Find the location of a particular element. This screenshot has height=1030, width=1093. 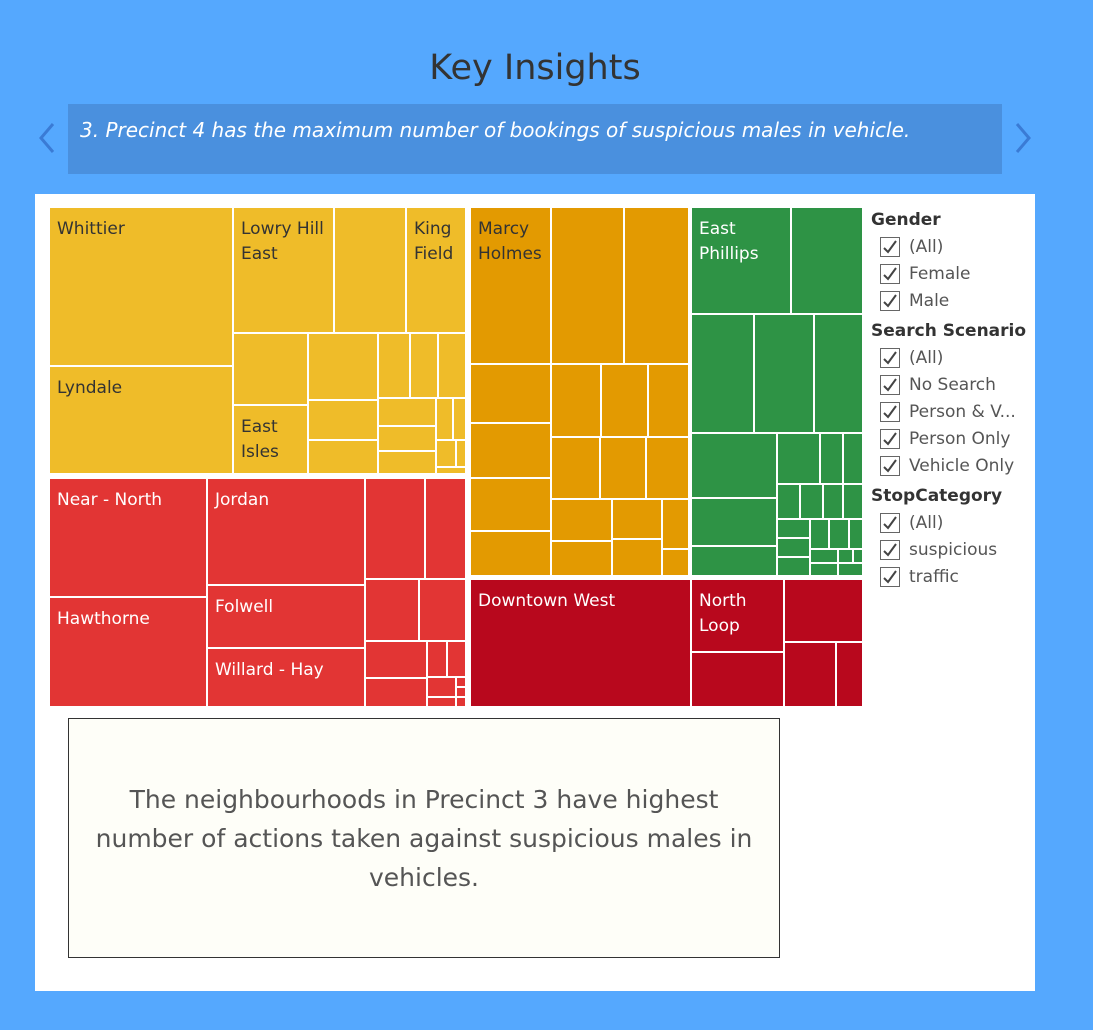

treemap-cell-folwell: Folwell is located at coordinates (286, 616).